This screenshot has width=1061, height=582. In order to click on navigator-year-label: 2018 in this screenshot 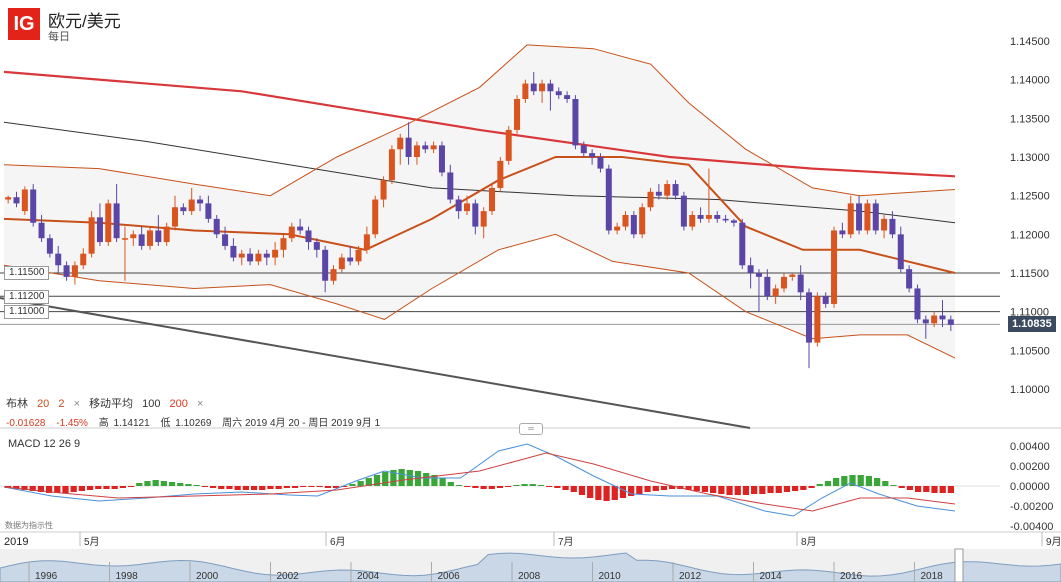, I will do `click(932, 576)`.